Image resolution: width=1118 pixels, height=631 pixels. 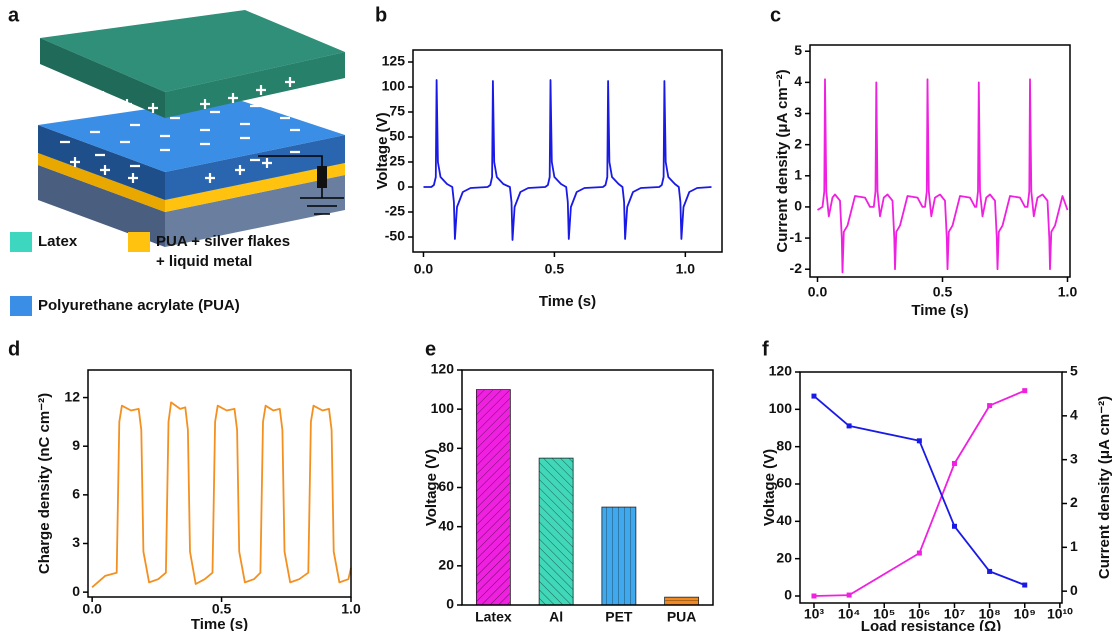 I want to click on y-tick-label: 1, so click(x=798, y=174).